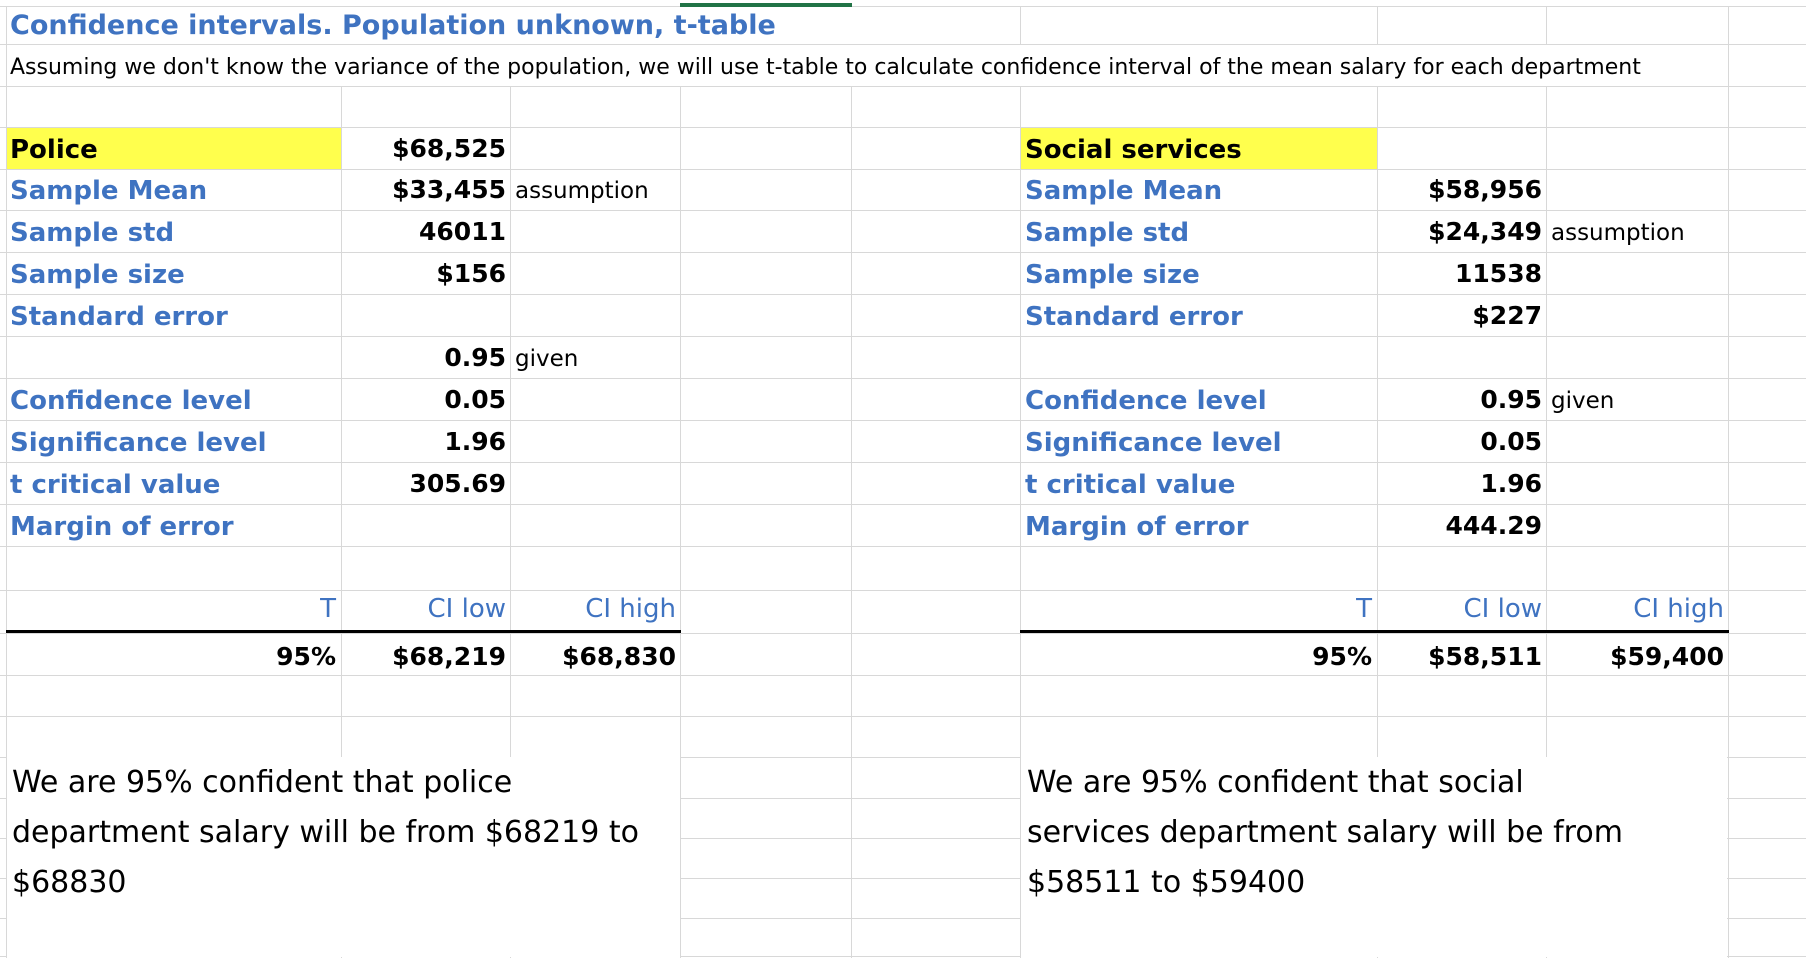  I want to click on police-label-standard-error: Standard error, so click(119, 317).